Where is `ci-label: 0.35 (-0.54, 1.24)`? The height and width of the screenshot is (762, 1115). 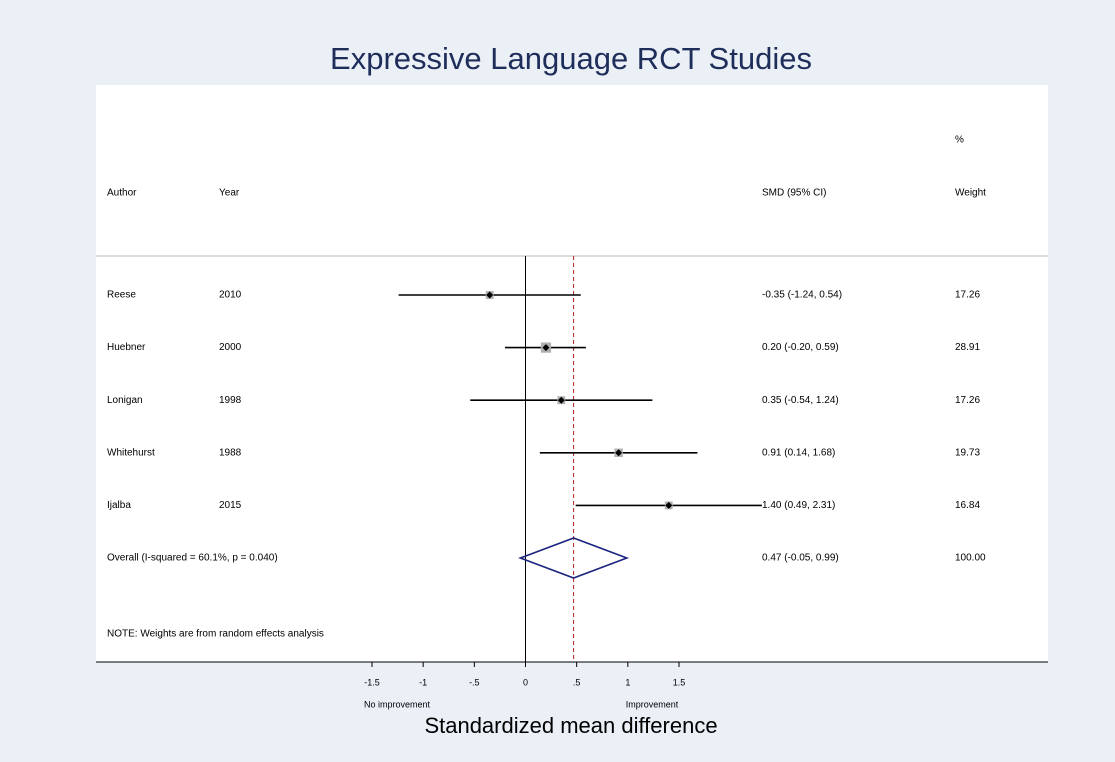
ci-label: 0.35 (-0.54, 1.24) is located at coordinates (800, 400).